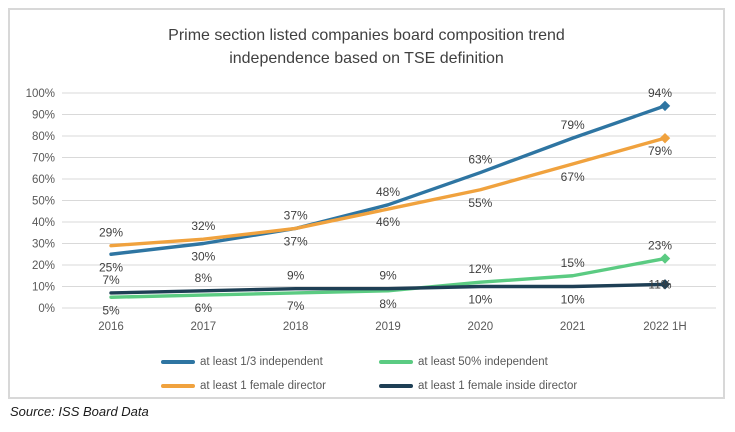 This screenshot has height=432, width=735. What do you see at coordinates (660, 93) in the screenshot?
I see `data-label: 94%` at bounding box center [660, 93].